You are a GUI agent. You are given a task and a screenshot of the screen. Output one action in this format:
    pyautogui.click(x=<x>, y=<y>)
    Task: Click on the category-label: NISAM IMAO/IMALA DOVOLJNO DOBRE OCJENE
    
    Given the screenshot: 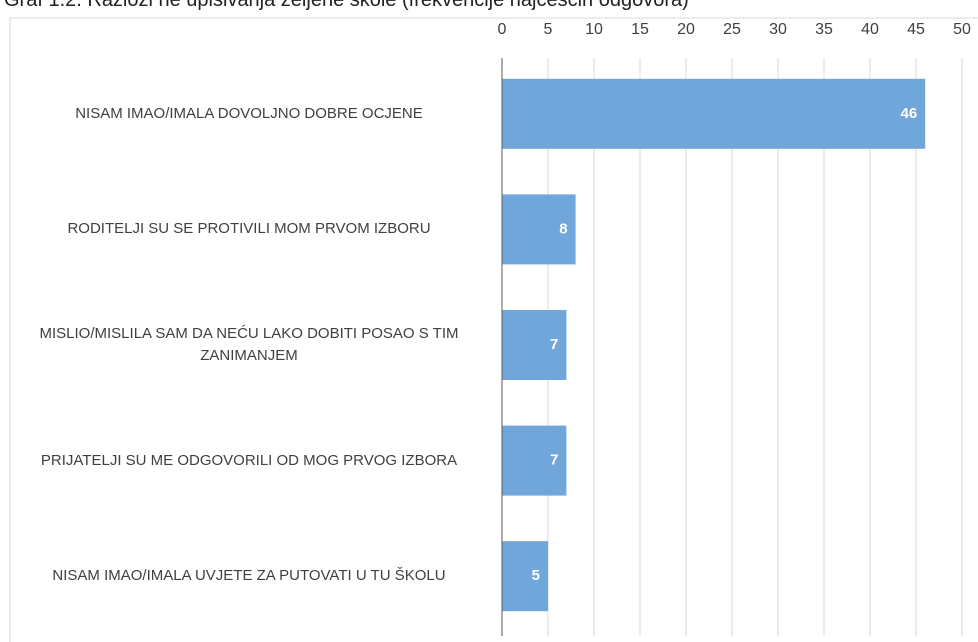 What is the action you would take?
    pyautogui.click(x=249, y=113)
    